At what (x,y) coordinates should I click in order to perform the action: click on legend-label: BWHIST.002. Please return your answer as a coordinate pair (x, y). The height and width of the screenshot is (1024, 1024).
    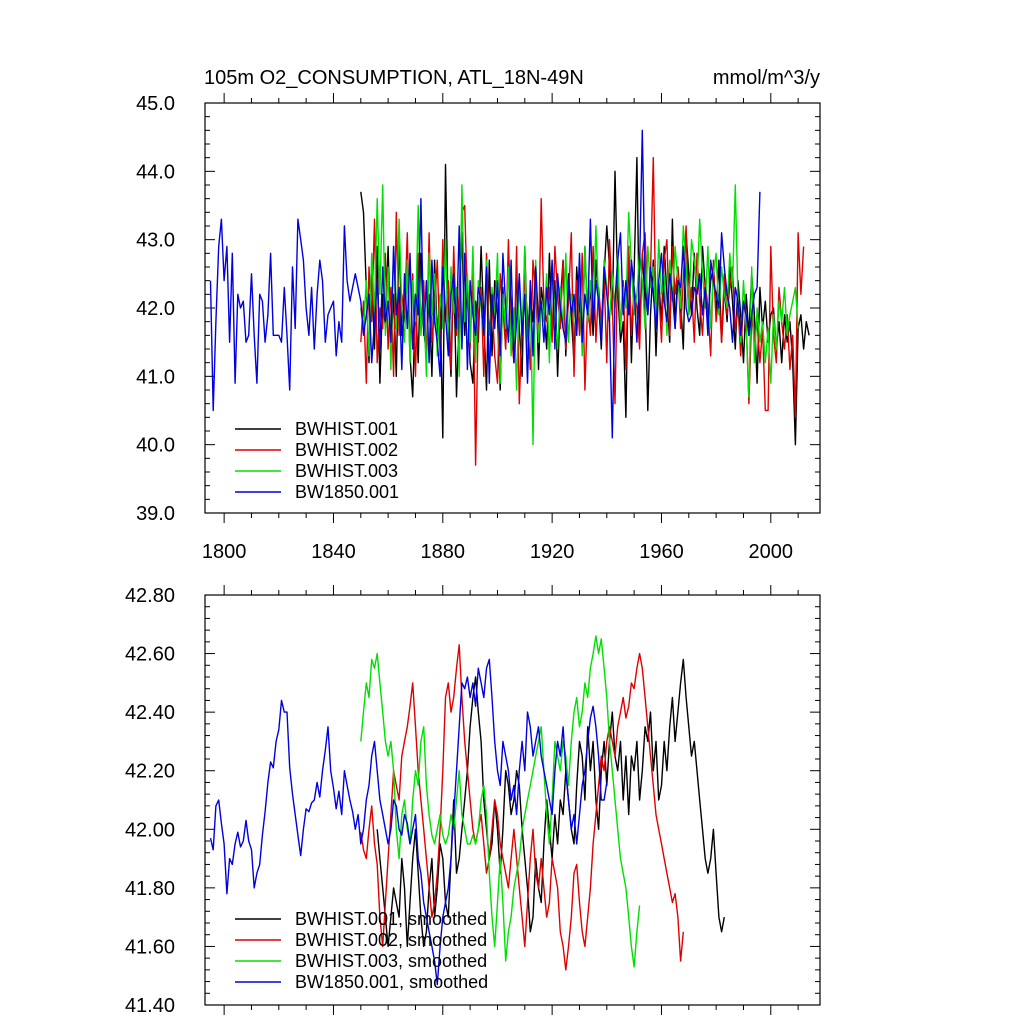
    Looking at the image, I should click on (346, 450).